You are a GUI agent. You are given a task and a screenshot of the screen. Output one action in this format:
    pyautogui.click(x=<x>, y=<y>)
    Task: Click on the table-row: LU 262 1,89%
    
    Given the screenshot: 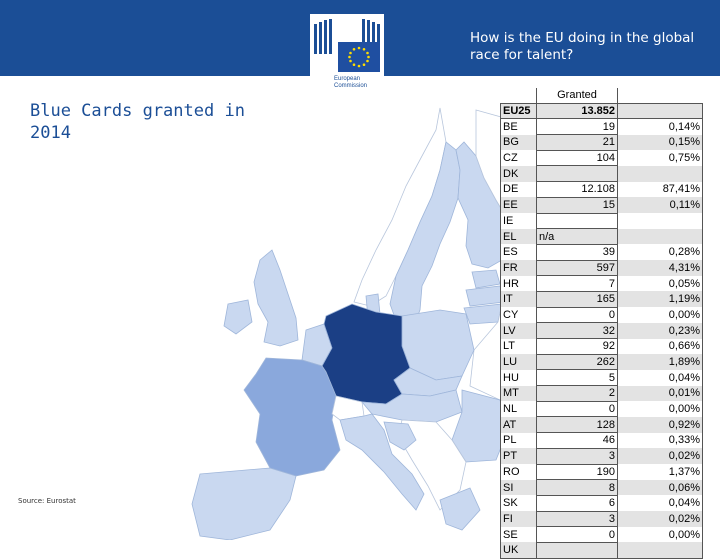 What is the action you would take?
    pyautogui.click(x=601, y=362)
    